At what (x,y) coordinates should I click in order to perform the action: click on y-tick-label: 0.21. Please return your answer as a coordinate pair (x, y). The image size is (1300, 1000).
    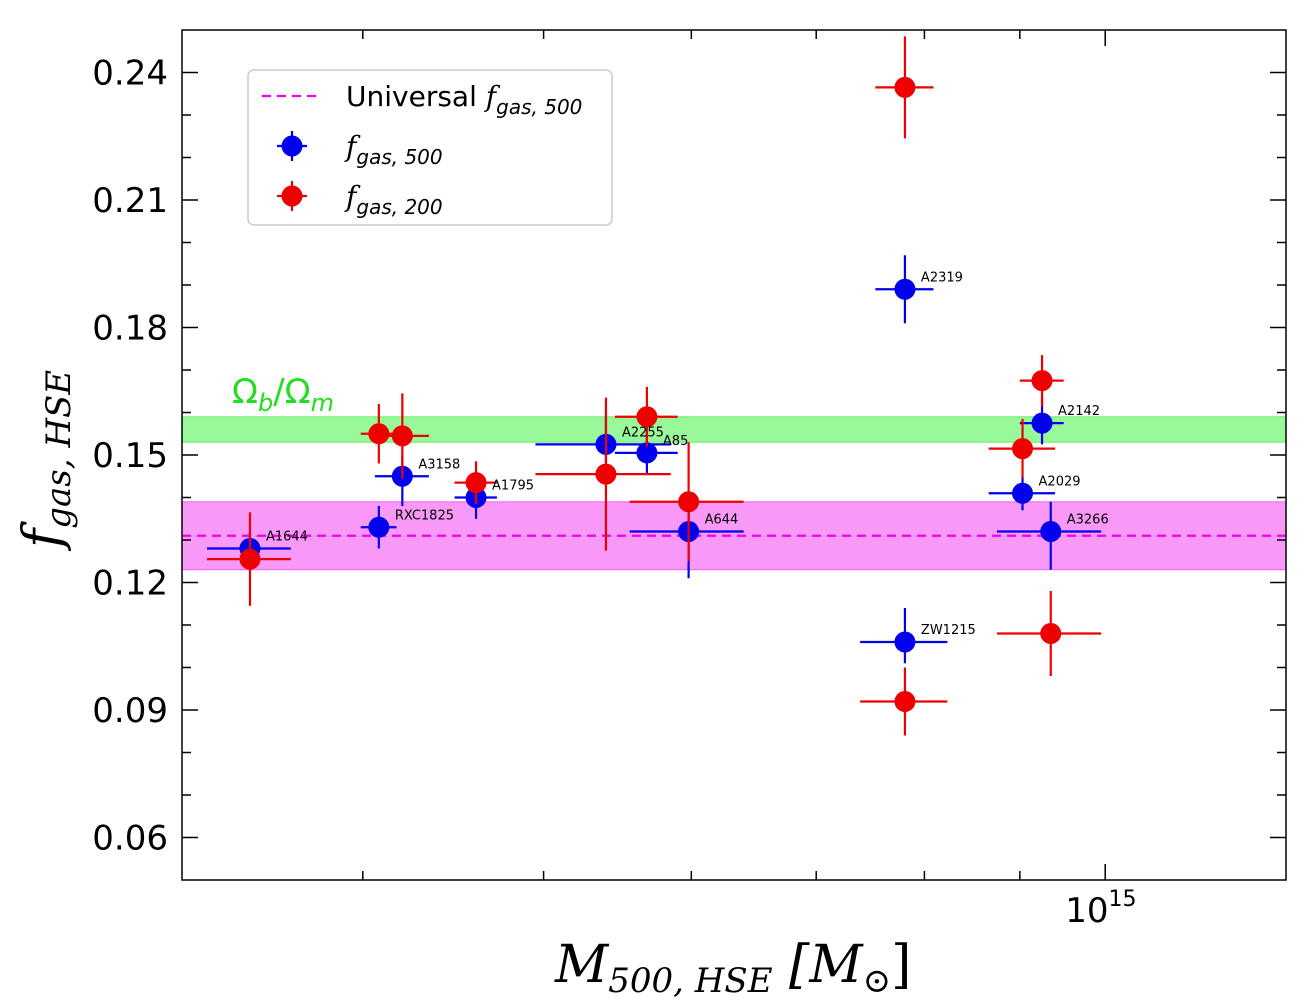
    Looking at the image, I should click on (130, 201).